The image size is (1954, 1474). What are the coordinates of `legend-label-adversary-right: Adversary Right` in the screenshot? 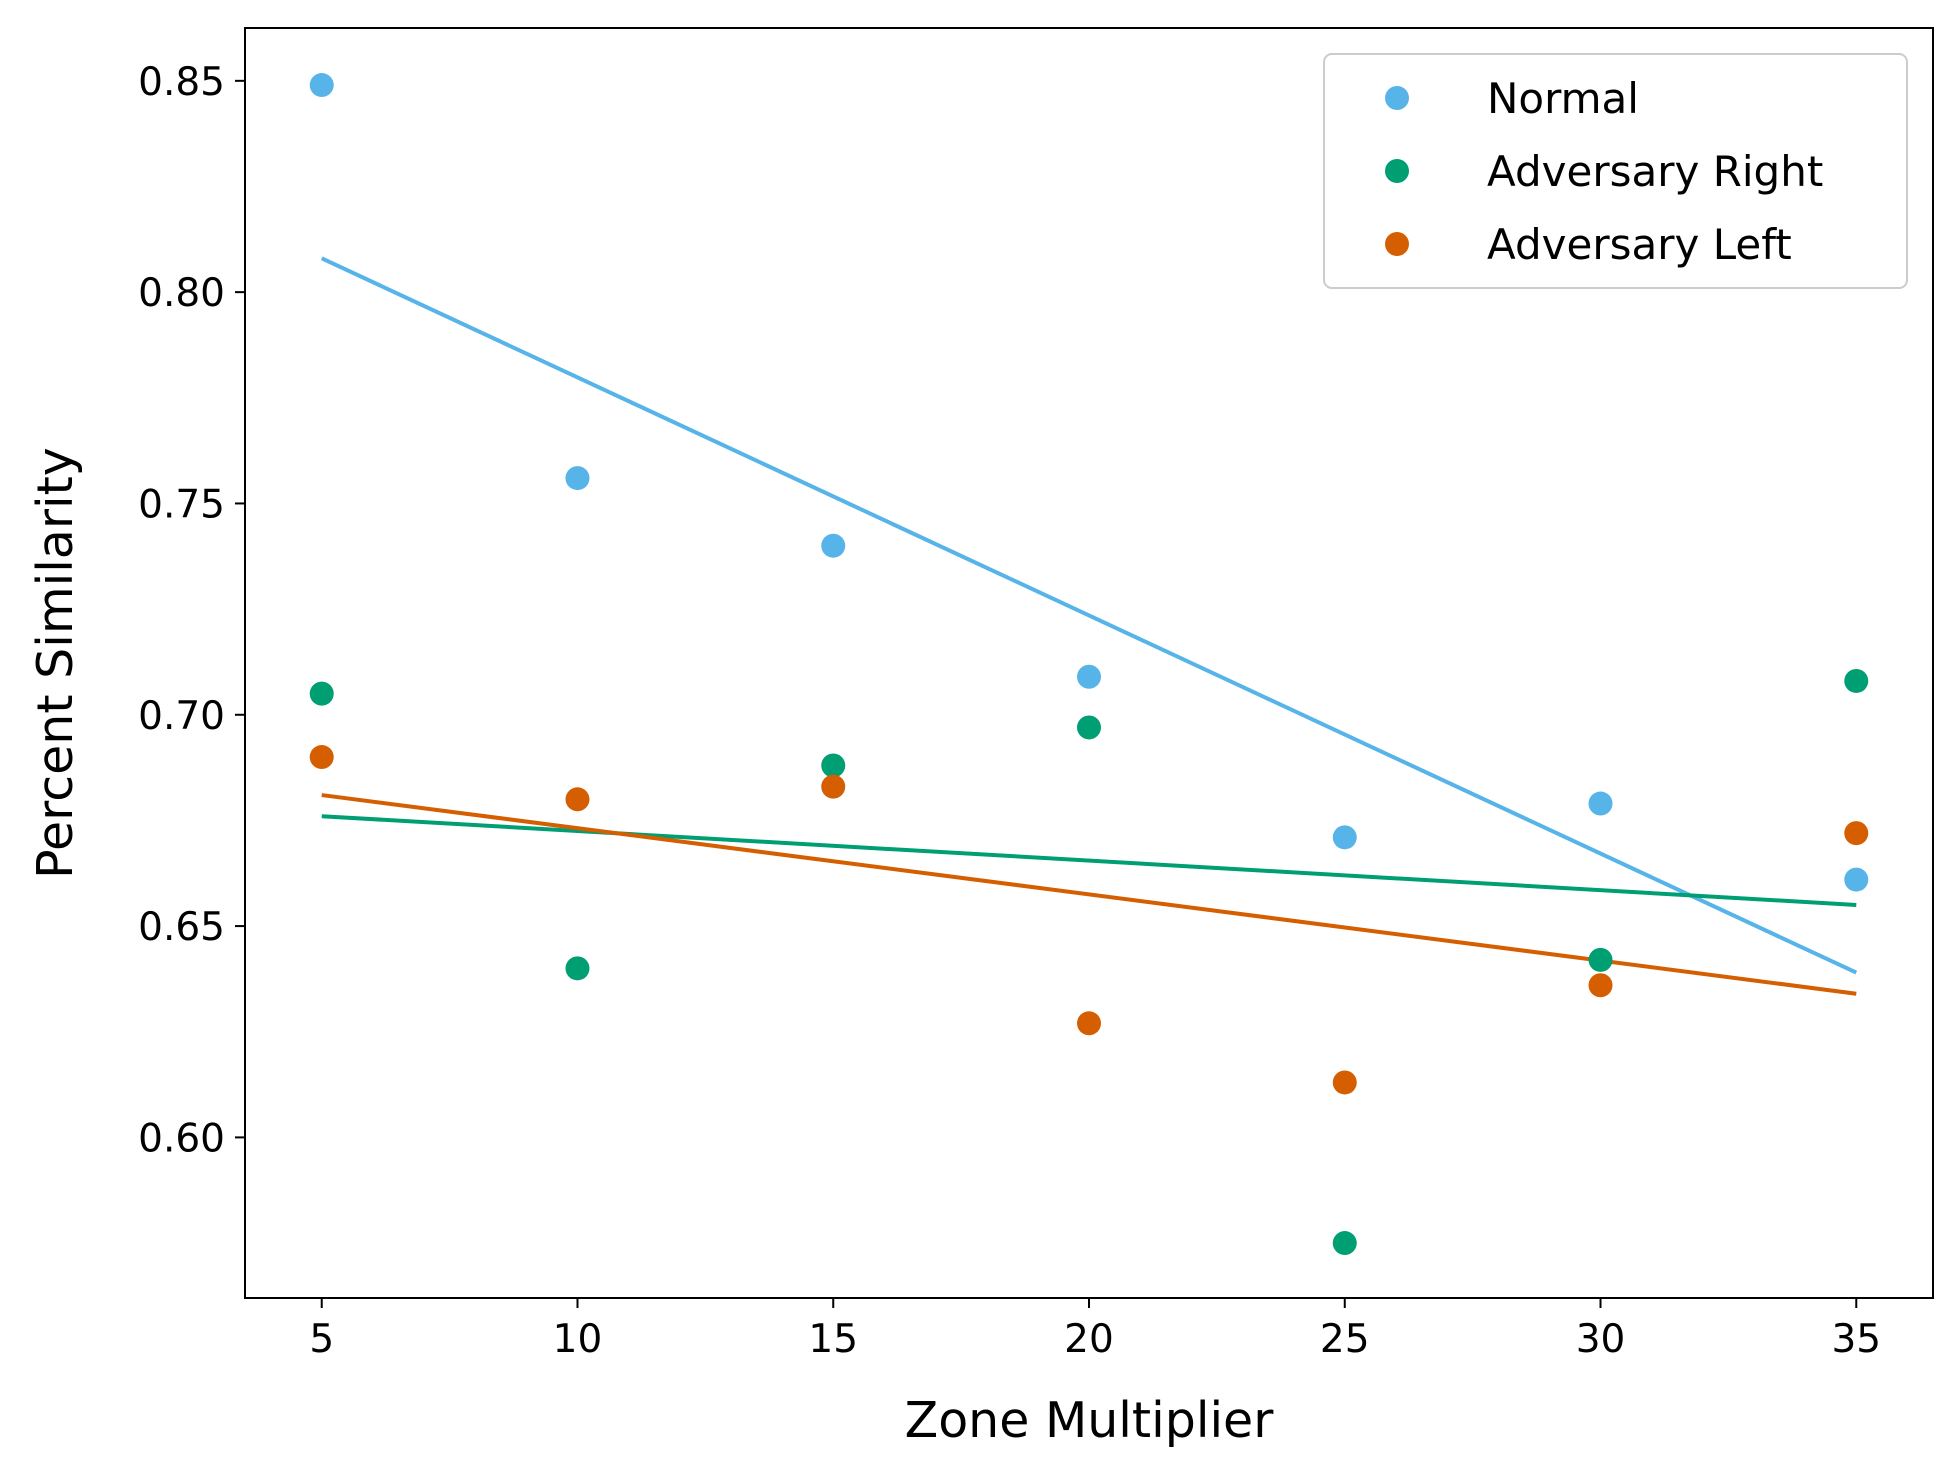 It's located at (1655, 171).